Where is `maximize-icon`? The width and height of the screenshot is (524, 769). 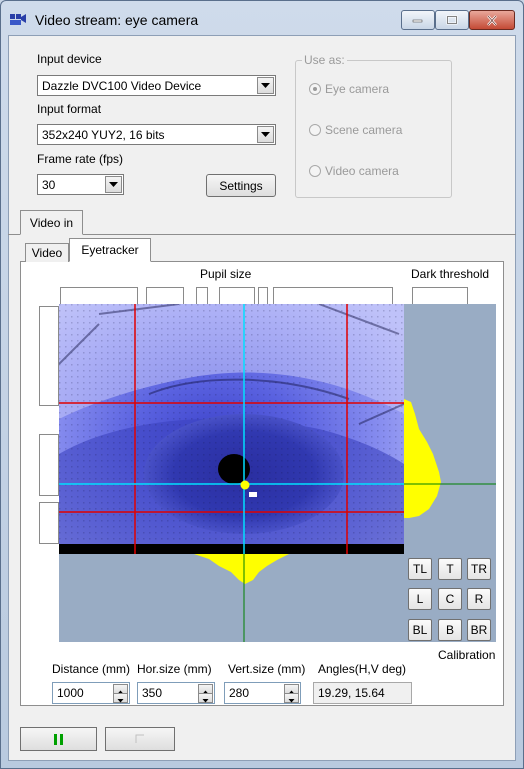 maximize-icon is located at coordinates (452, 20).